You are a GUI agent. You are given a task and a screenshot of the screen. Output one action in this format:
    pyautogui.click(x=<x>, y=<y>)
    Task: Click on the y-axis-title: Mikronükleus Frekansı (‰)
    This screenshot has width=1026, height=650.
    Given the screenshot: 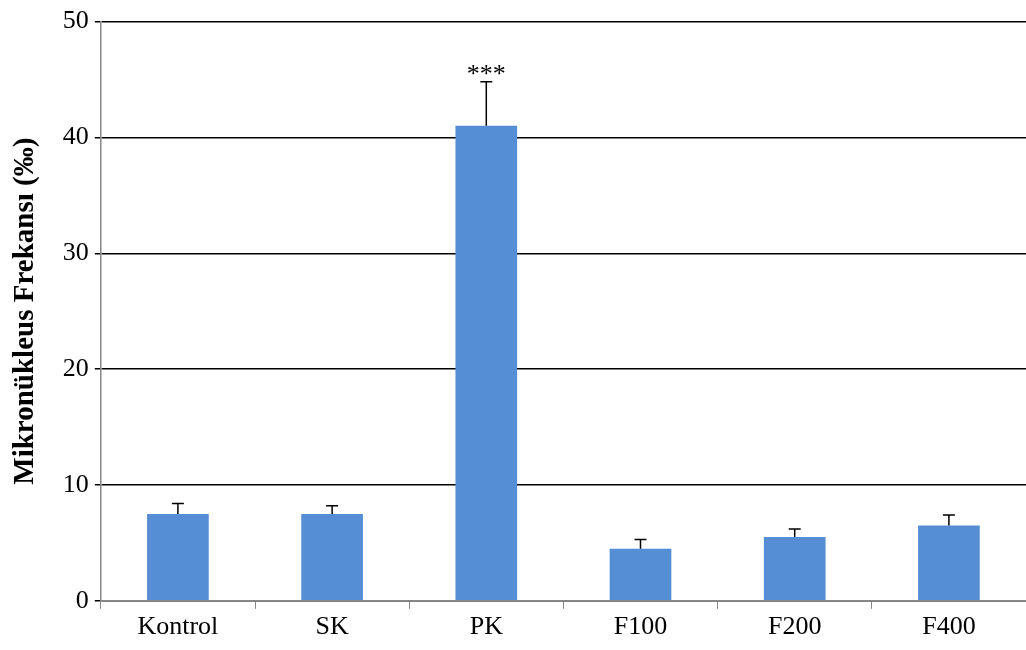 What is the action you would take?
    pyautogui.click(x=23, y=311)
    